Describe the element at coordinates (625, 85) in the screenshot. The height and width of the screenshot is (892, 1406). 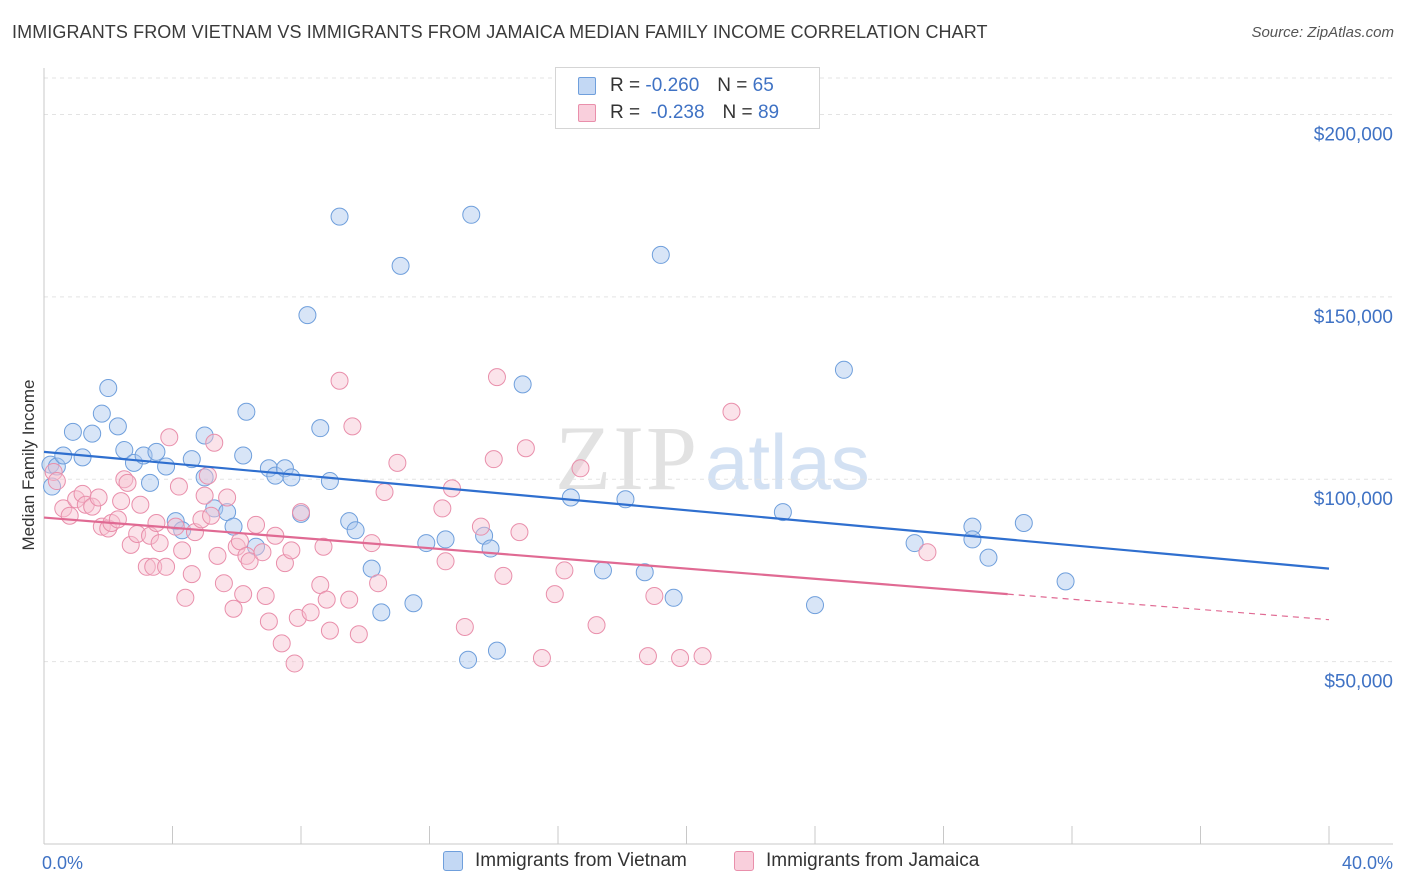
I see `stats-r-label: R =` at that location.